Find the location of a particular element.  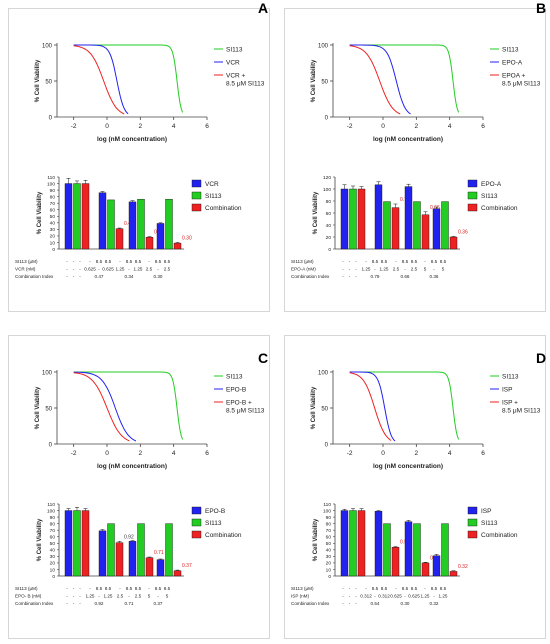

bar-legend-label: Combination is located at coordinates (499, 208).